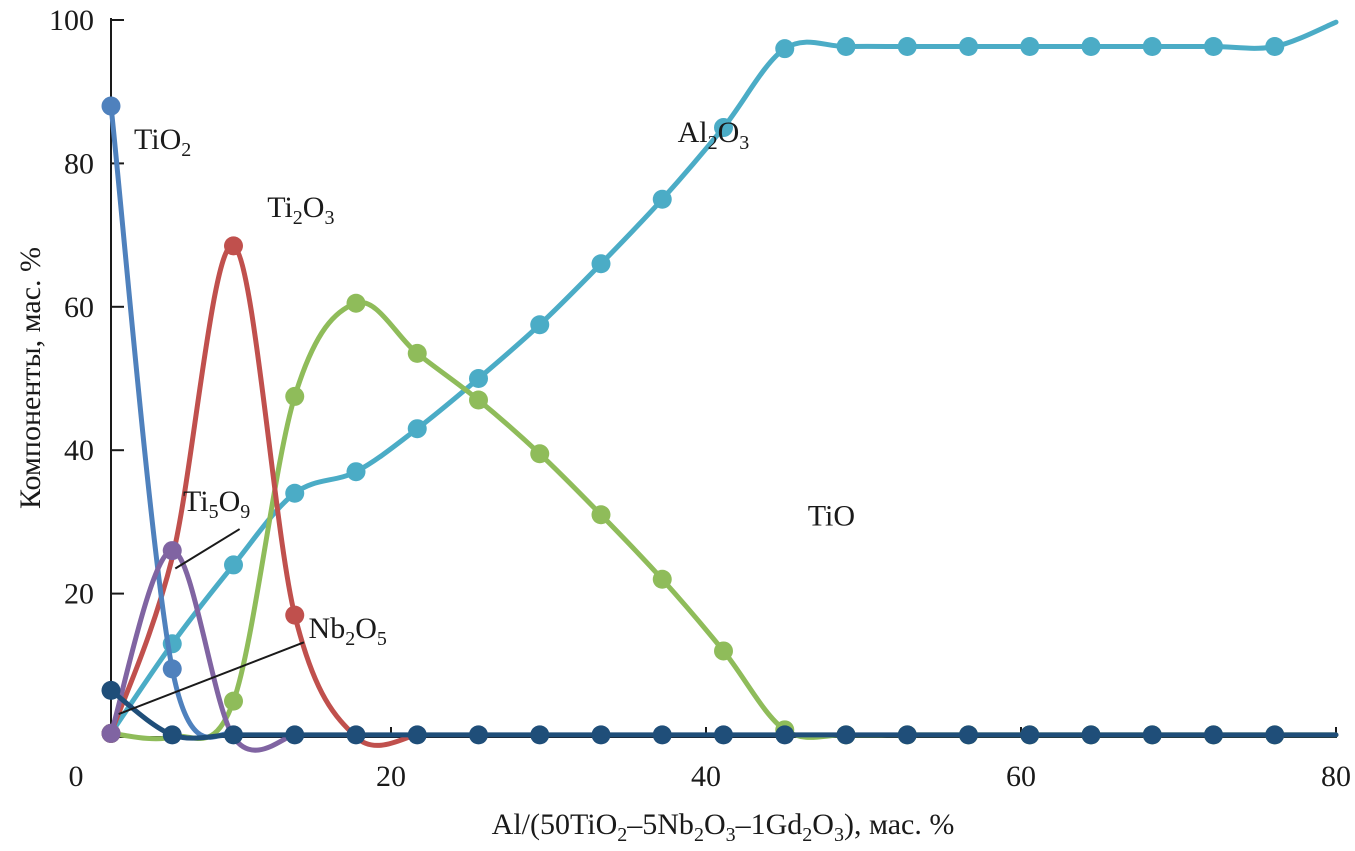 The width and height of the screenshot is (1355, 851). What do you see at coordinates (79, 163) in the screenshot?
I see `y-tick-label: 80` at bounding box center [79, 163].